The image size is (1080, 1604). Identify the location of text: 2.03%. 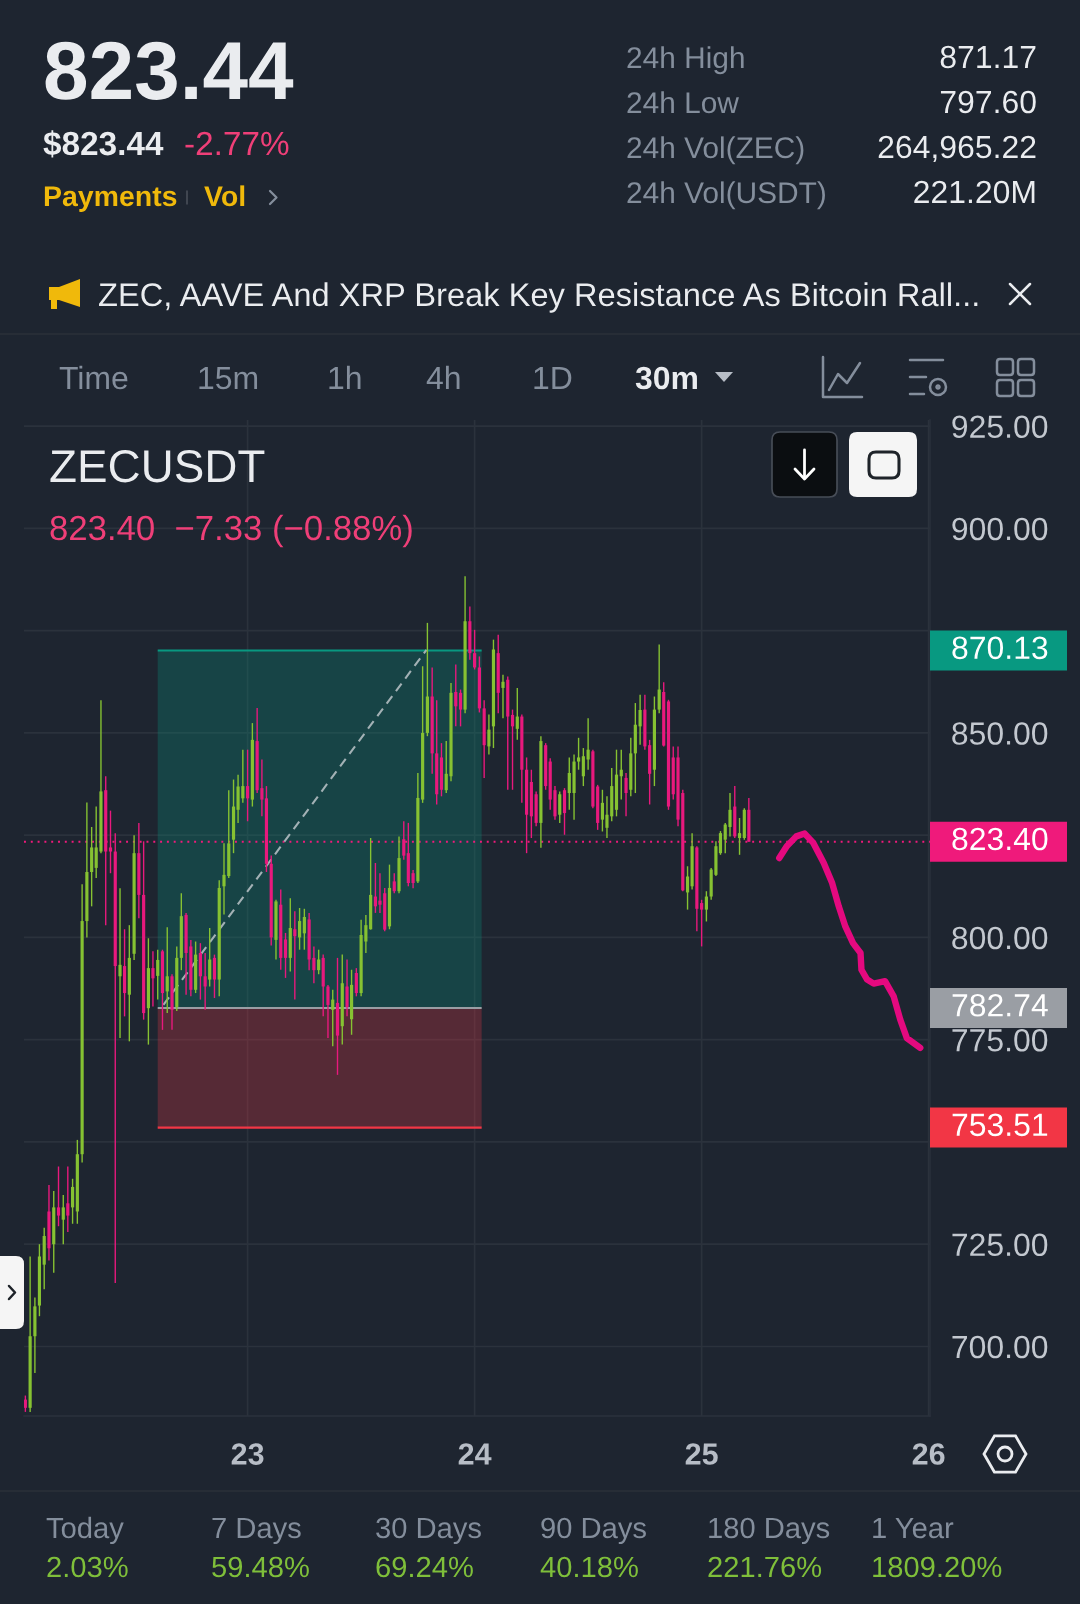
(87, 1567).